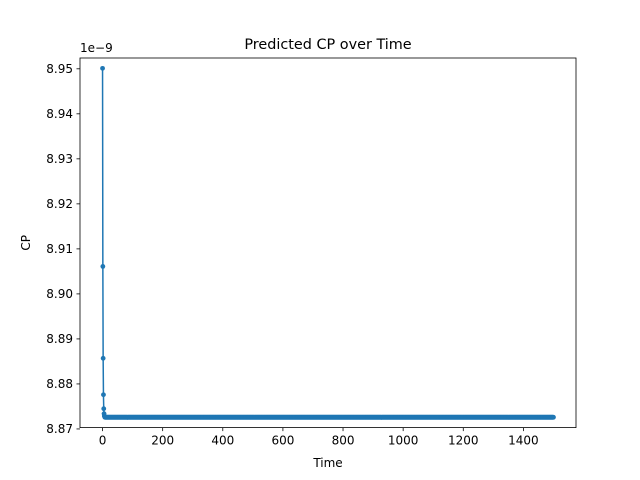  Describe the element at coordinates (59, 294) in the screenshot. I see `y-tick-label: 8.90` at that location.